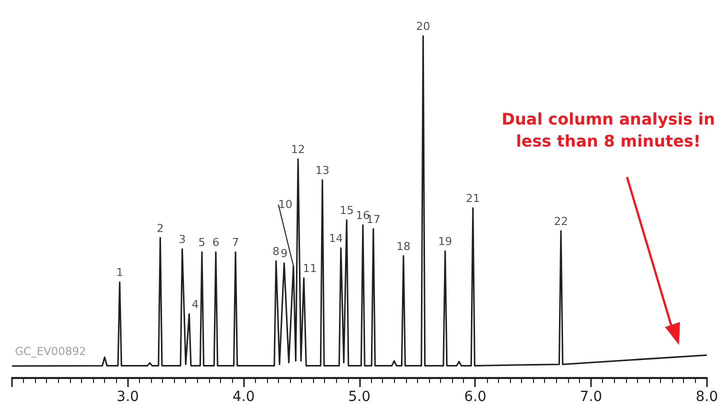  Describe the element at coordinates (216, 243) in the screenshot. I see `annotation: 6` at that location.